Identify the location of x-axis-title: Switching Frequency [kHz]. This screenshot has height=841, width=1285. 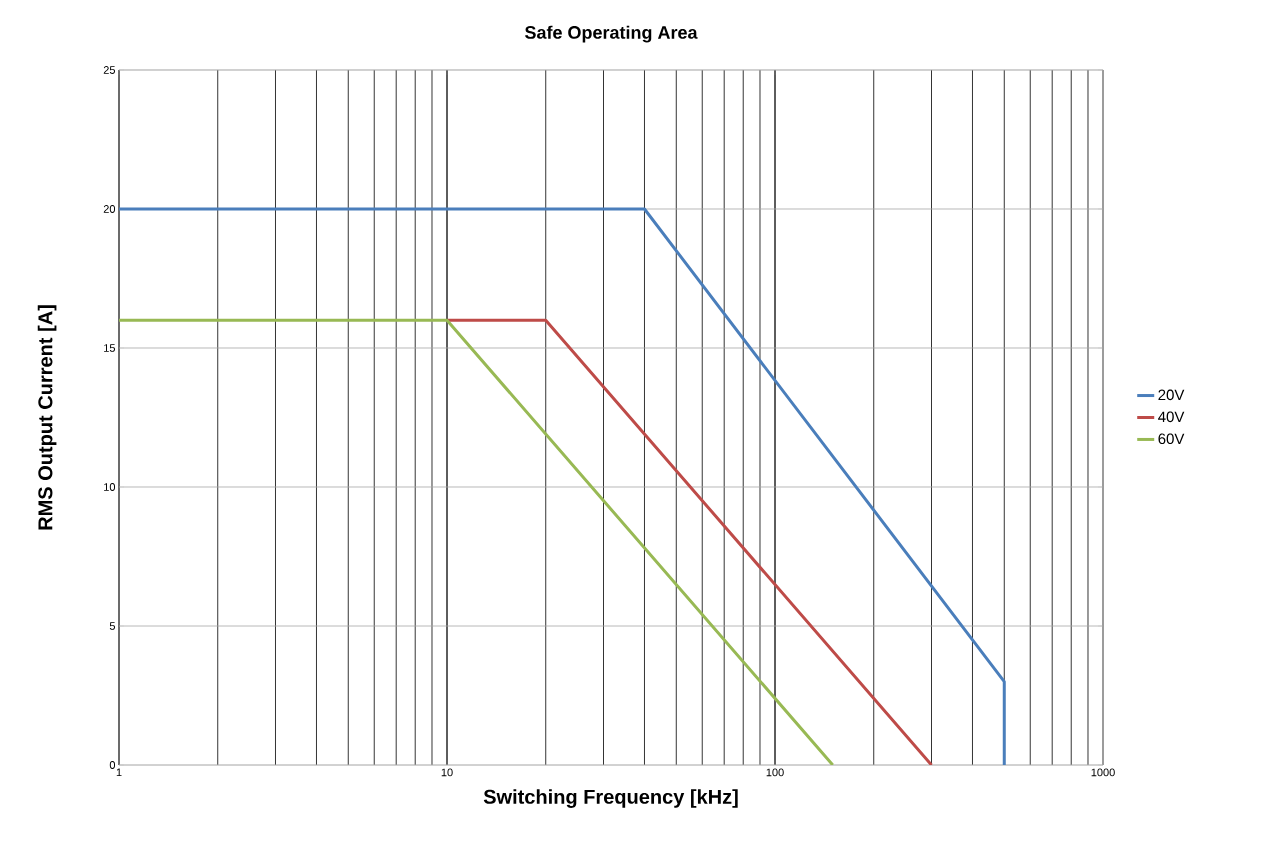
(610, 798).